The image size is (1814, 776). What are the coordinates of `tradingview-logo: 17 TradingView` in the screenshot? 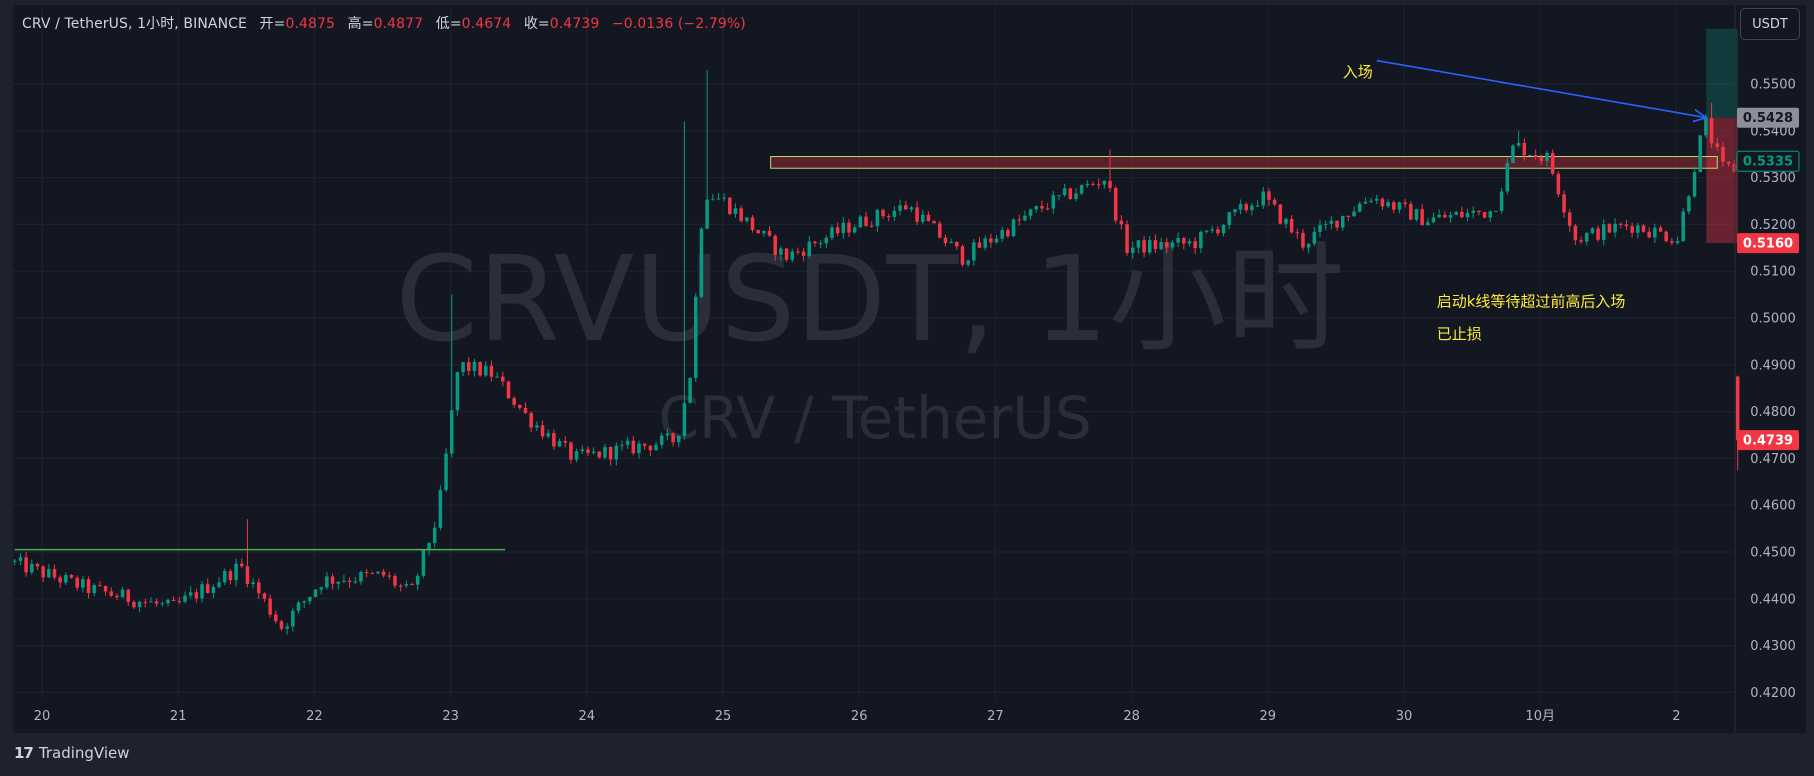 It's located at (72, 753).